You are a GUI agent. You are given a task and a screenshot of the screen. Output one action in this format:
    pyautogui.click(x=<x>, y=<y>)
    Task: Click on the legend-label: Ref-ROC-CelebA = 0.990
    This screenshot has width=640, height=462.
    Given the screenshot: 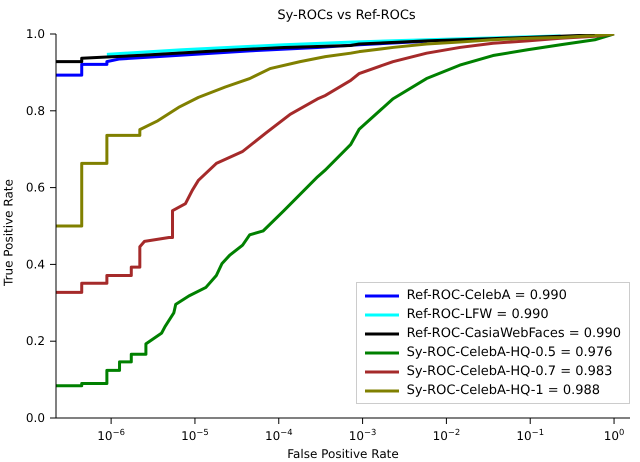 What is the action you would take?
    pyautogui.click(x=486, y=296)
    